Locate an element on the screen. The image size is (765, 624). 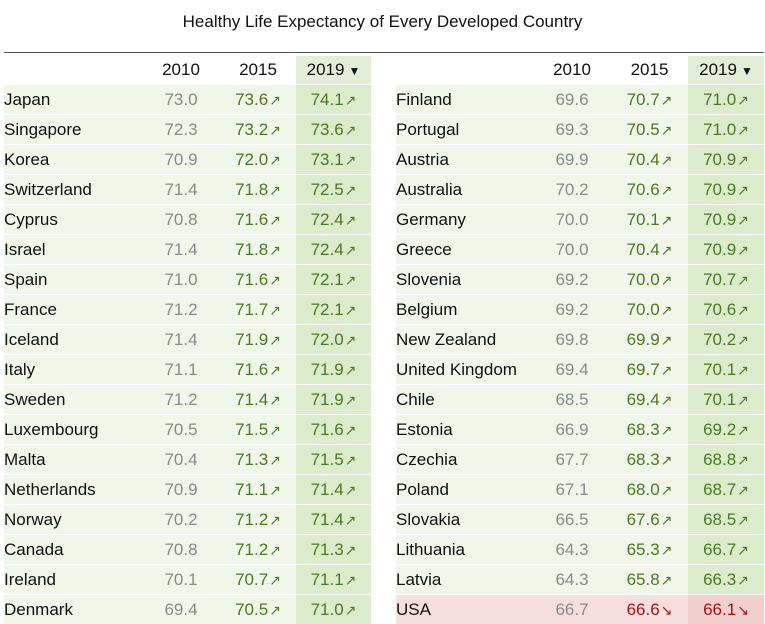
value-2015-cell: 69.7↗ is located at coordinates (649, 370).